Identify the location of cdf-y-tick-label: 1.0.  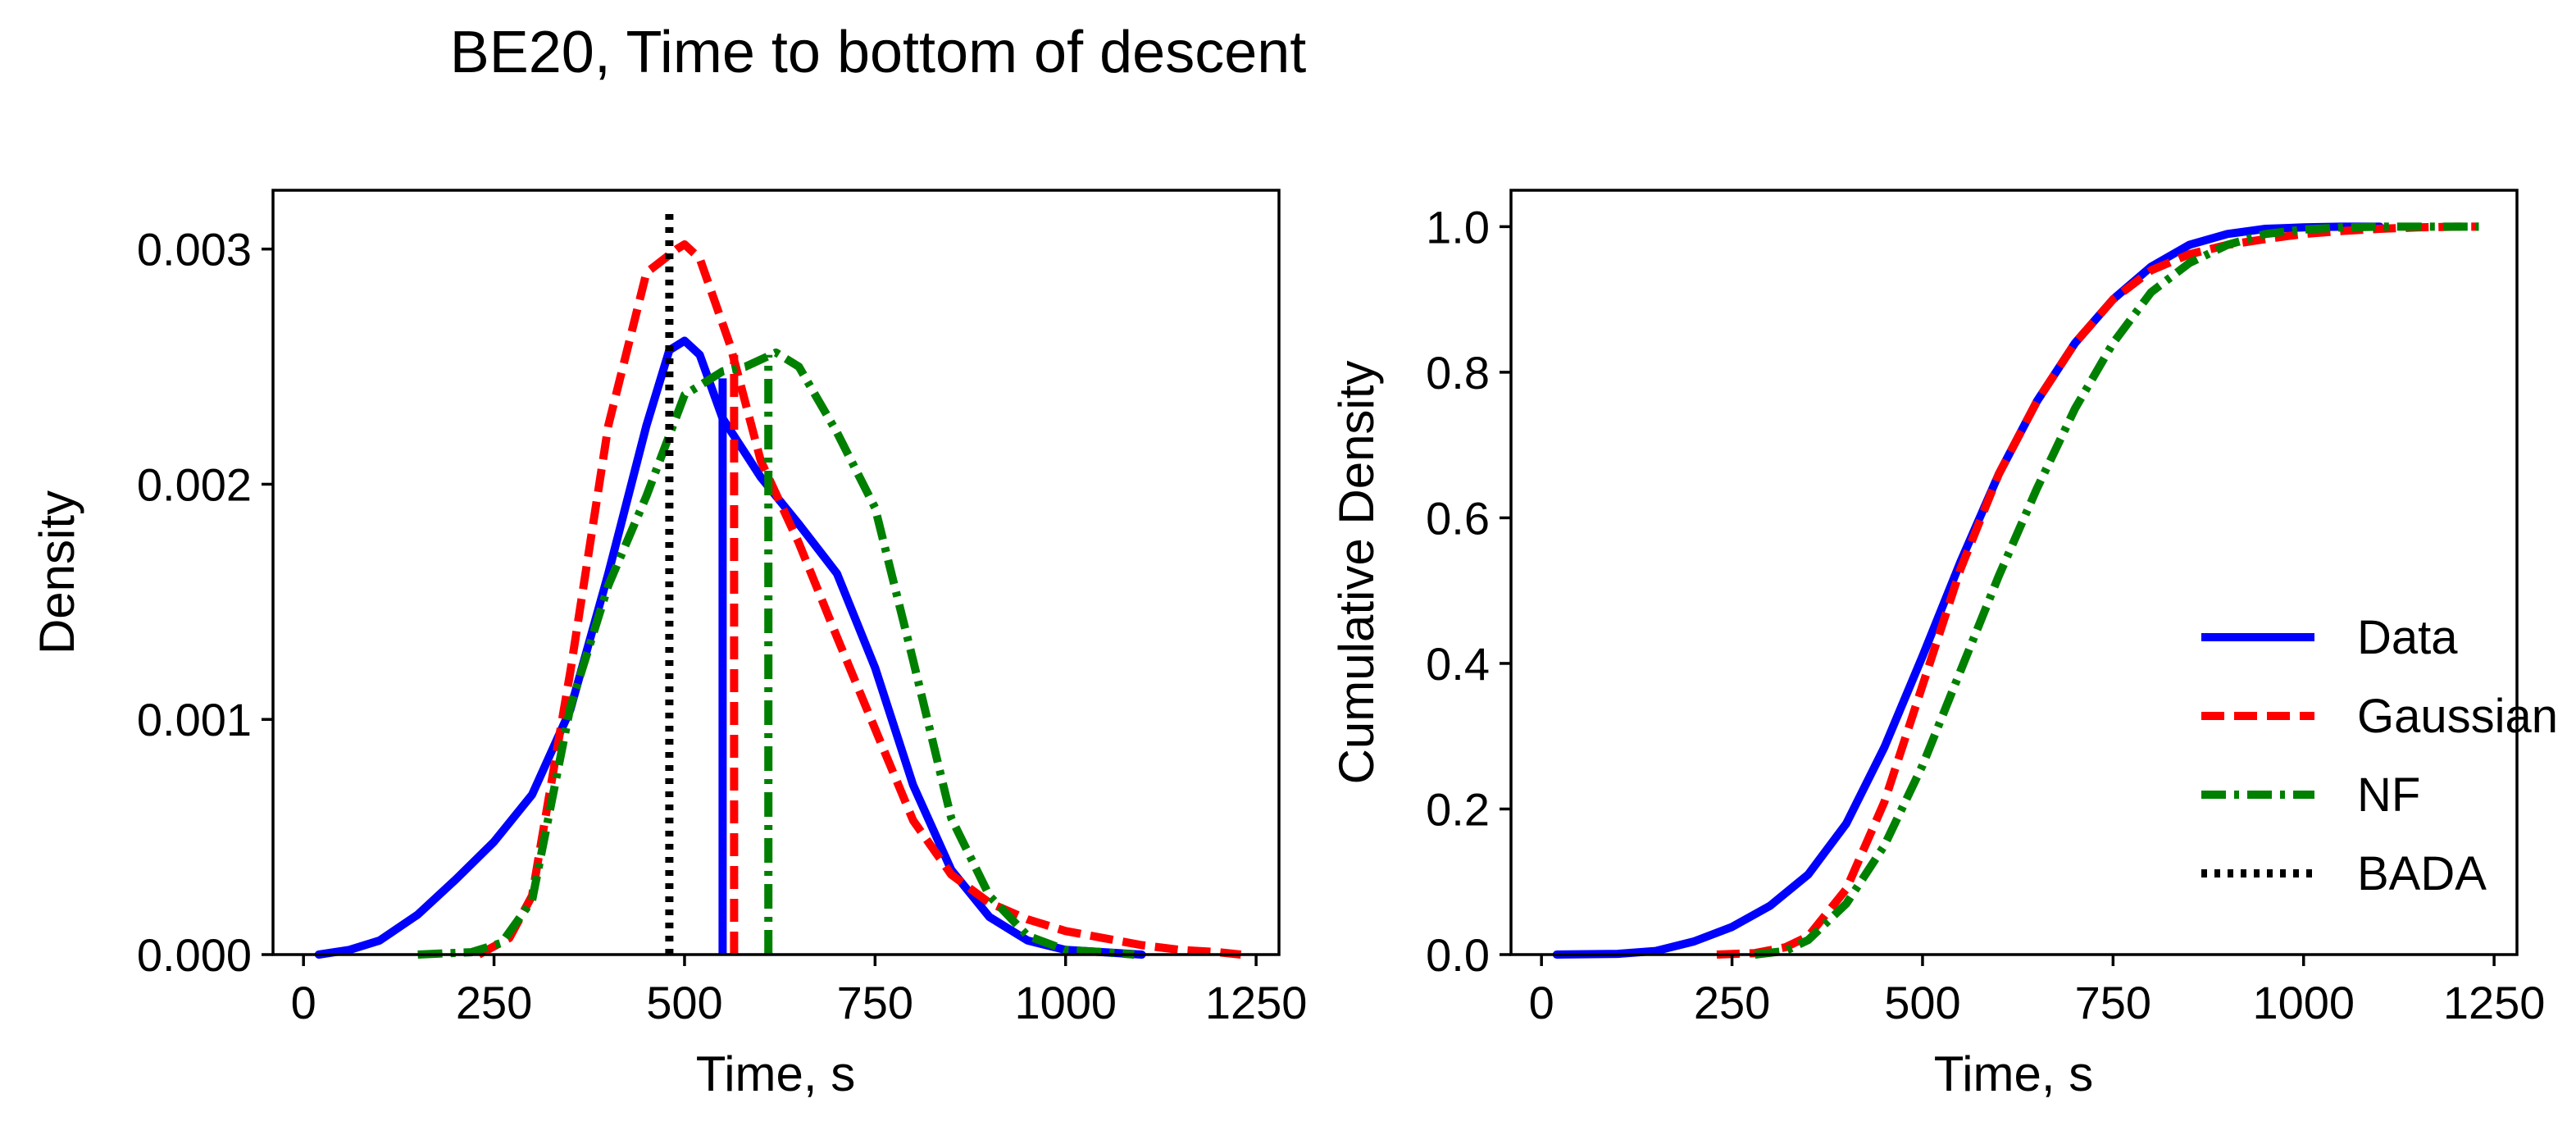
(1458, 227).